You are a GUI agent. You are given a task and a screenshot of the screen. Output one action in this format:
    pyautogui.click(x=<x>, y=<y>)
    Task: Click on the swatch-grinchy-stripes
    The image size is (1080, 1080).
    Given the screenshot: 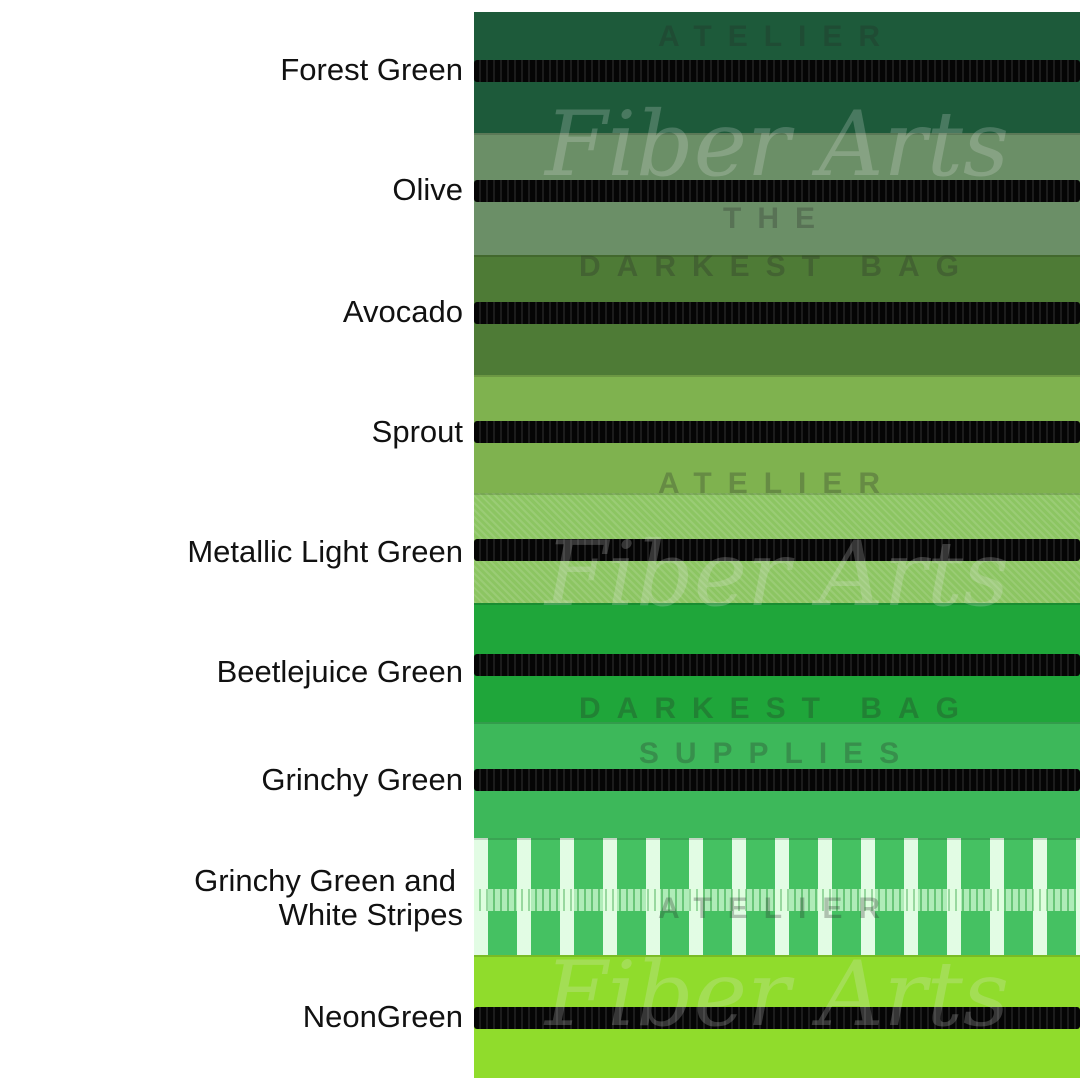 What is the action you would take?
    pyautogui.click(x=777, y=896)
    